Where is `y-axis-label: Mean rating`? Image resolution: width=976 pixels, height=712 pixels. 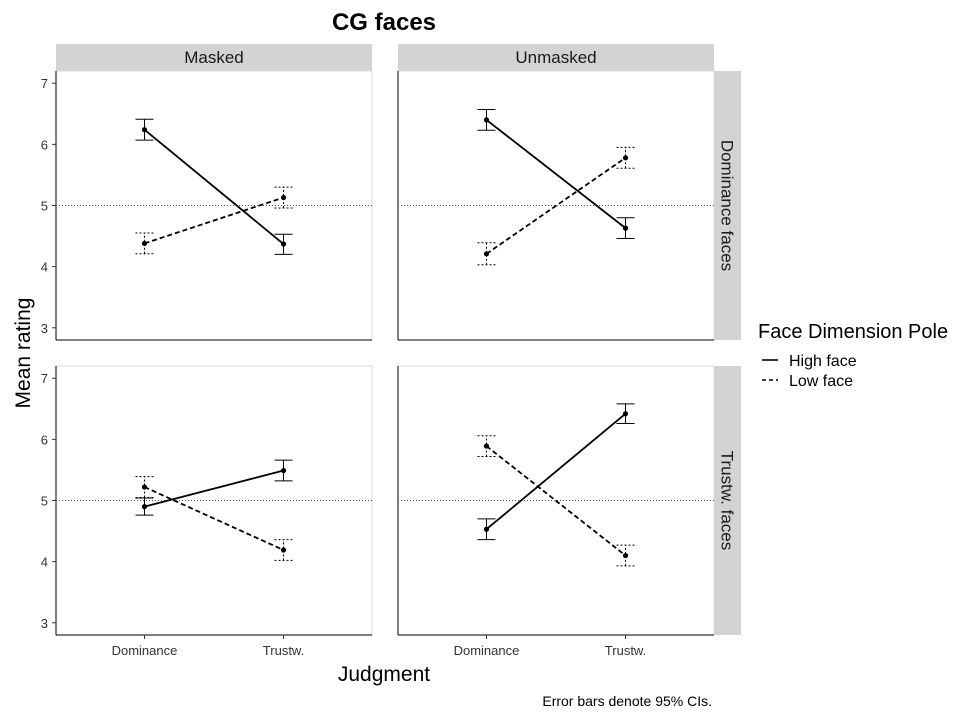 y-axis-label: Mean rating is located at coordinates (23, 353).